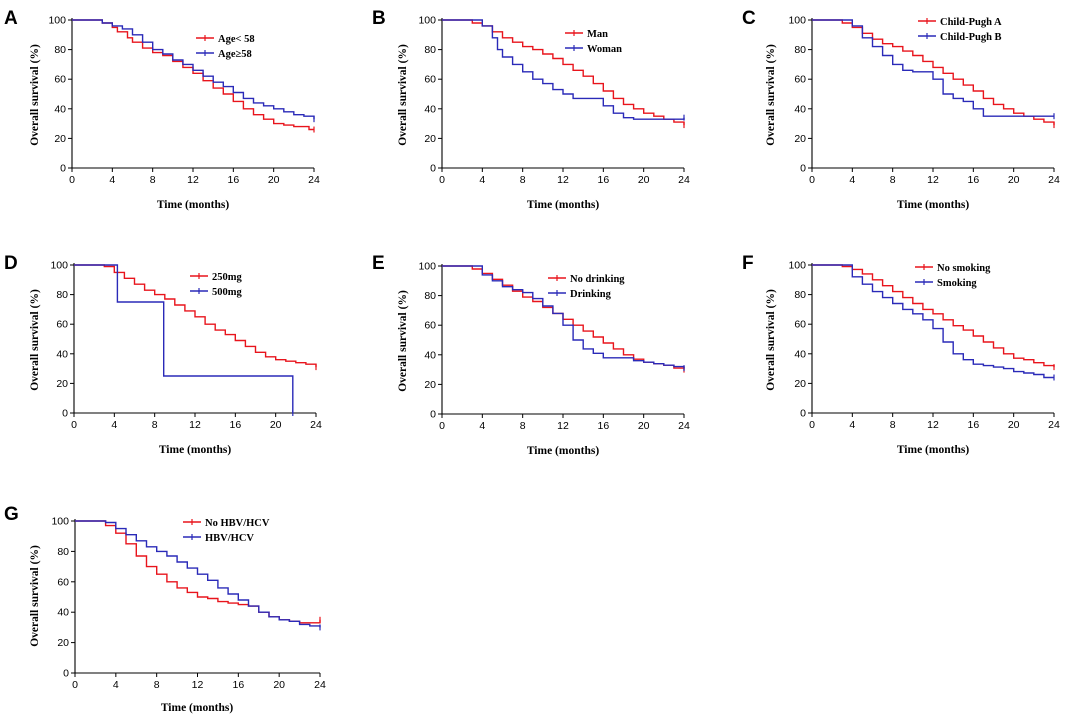  I want to click on series-line-no-smoking, so click(933, 316).